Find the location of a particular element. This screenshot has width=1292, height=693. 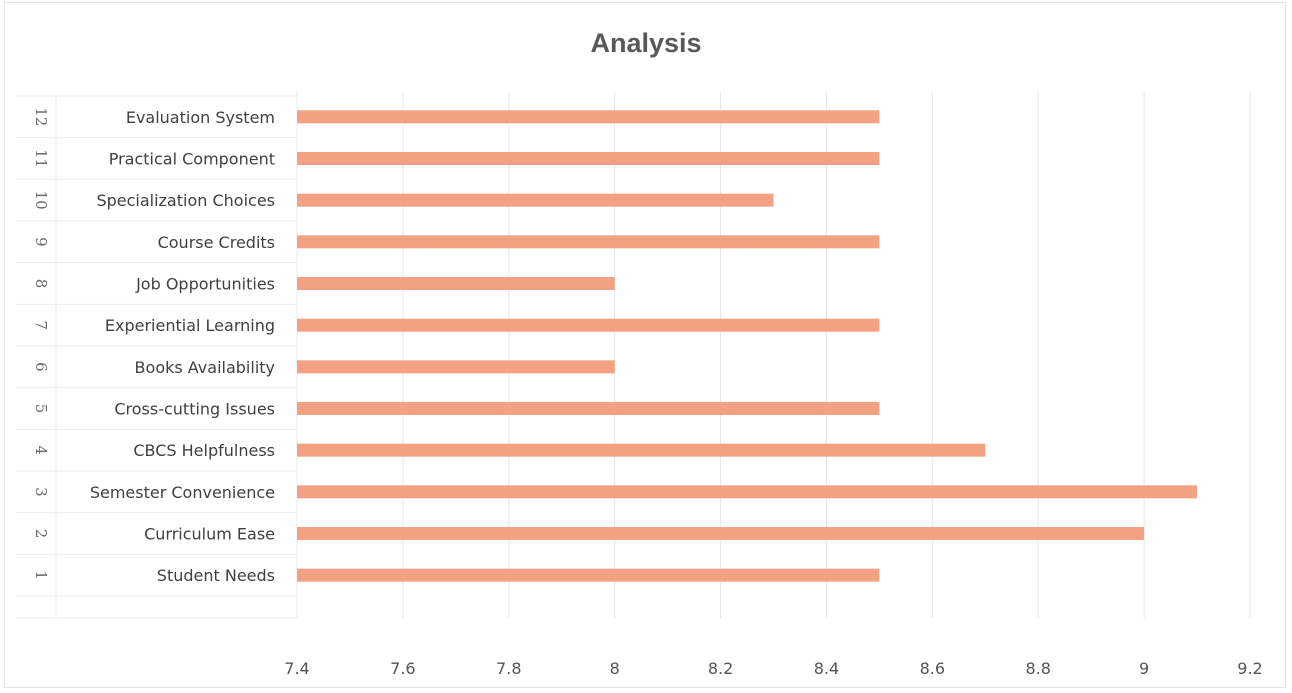

category-label-7: Experiential Learning is located at coordinates (190, 325).